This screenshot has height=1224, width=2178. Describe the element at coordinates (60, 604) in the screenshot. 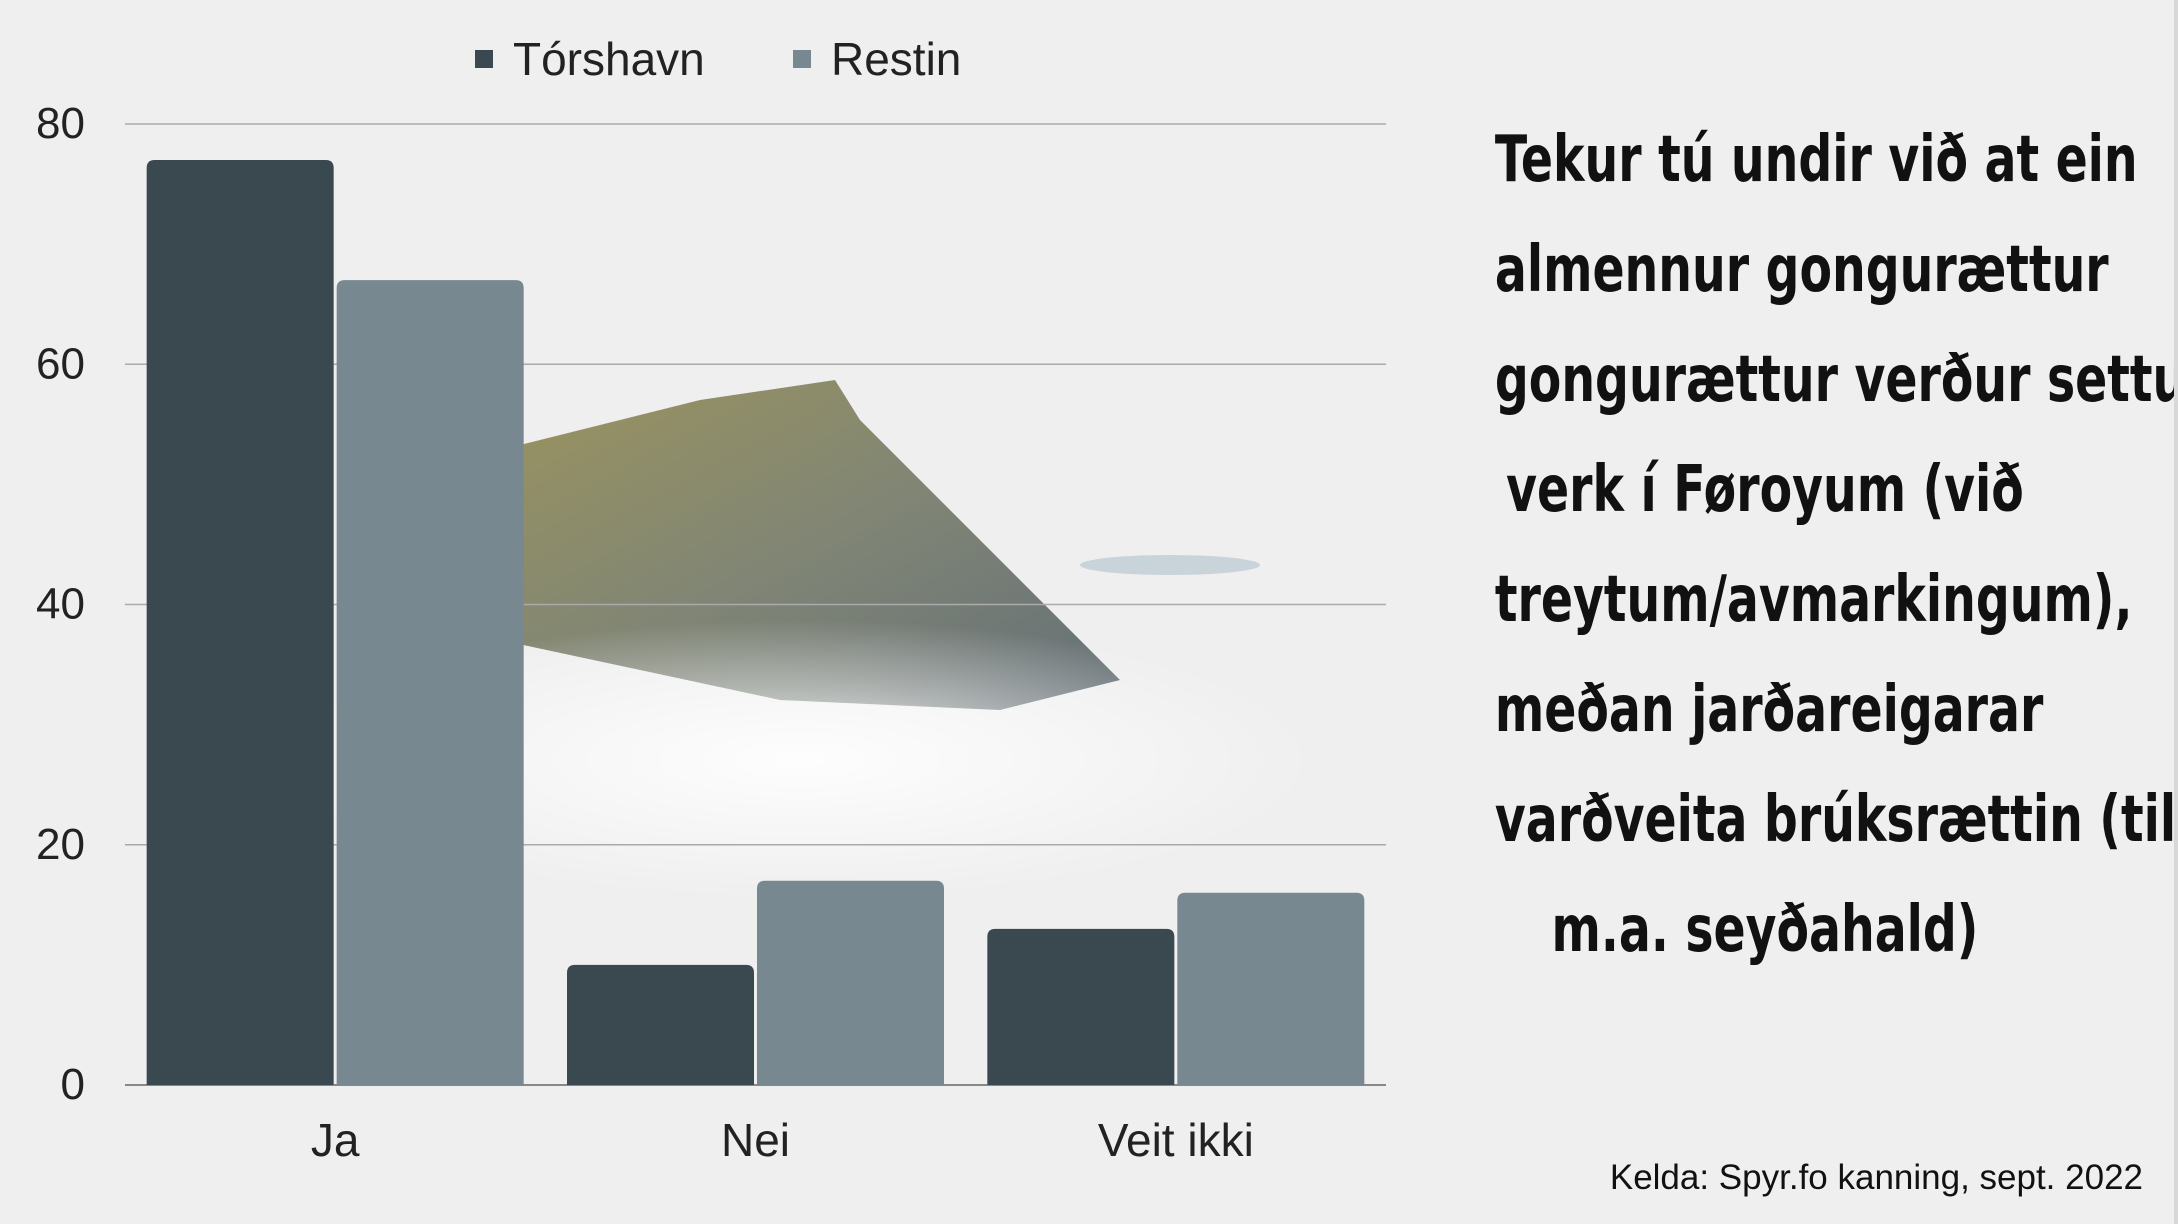

I see `y-tick-label: 40` at that location.